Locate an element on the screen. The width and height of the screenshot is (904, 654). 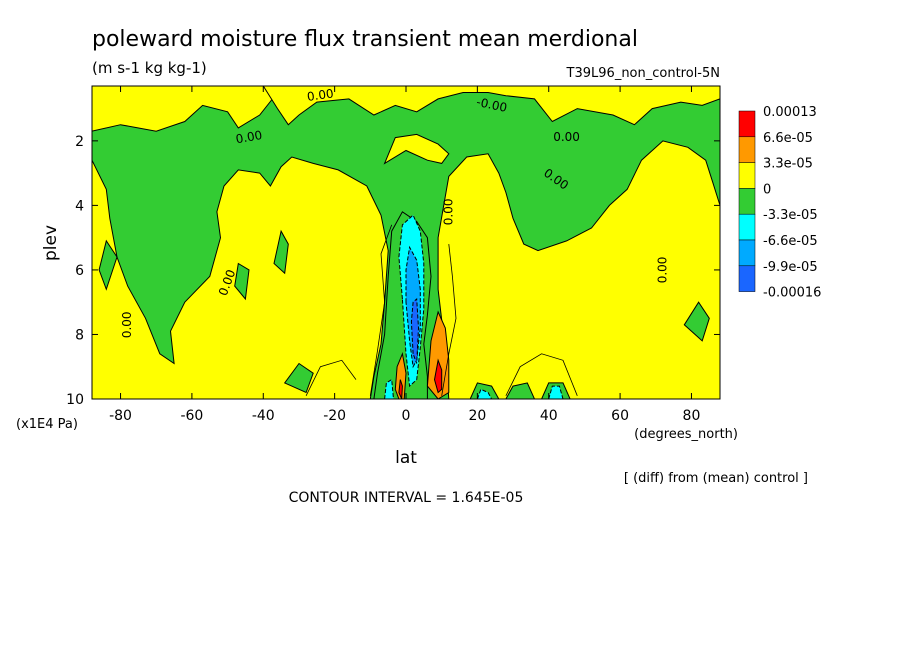
x-tick-label: -20 is located at coordinates (334, 416).